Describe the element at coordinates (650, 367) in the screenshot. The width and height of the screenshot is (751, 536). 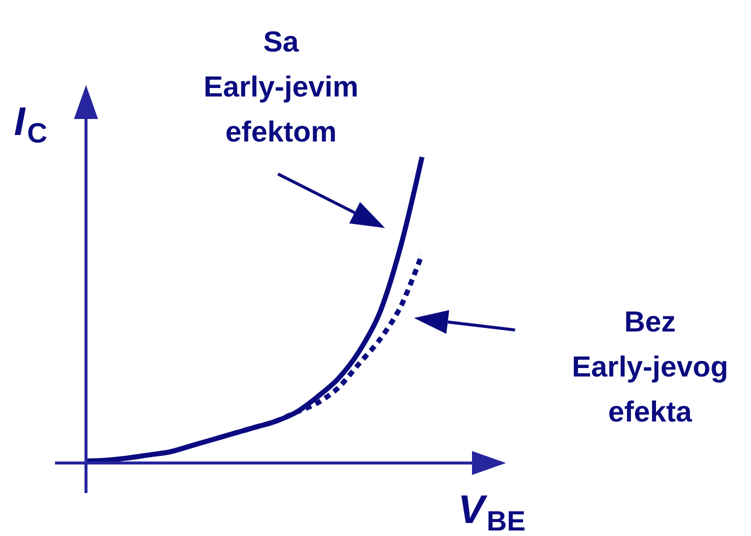
I see `text: Bez Early-jevog efekta` at that location.